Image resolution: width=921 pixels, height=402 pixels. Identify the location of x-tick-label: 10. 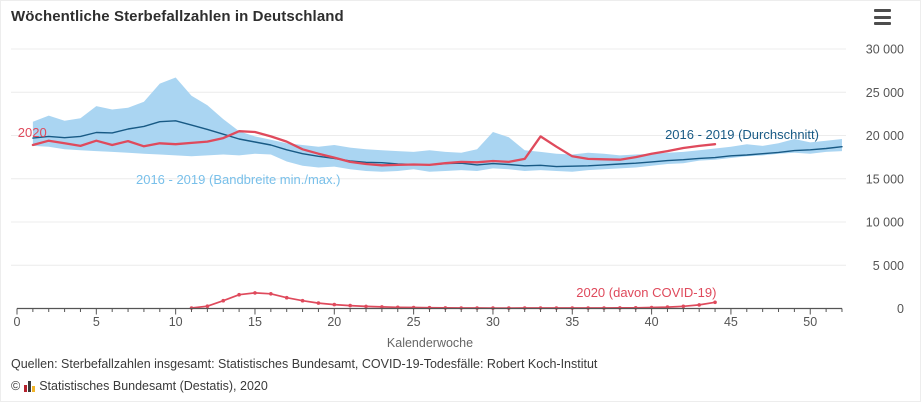
(176, 322).